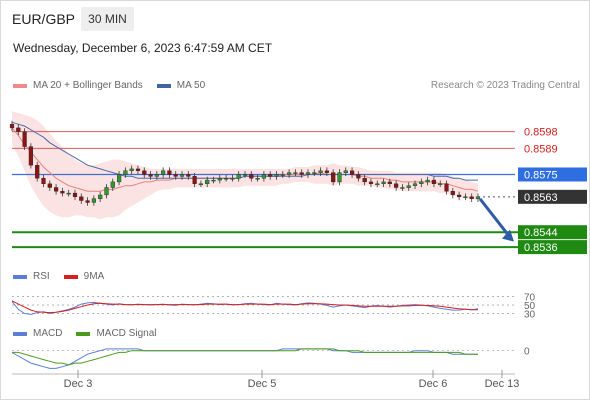  Describe the element at coordinates (541, 149) in the screenshot. I see `price-level-label-1: 0.8589` at that location.